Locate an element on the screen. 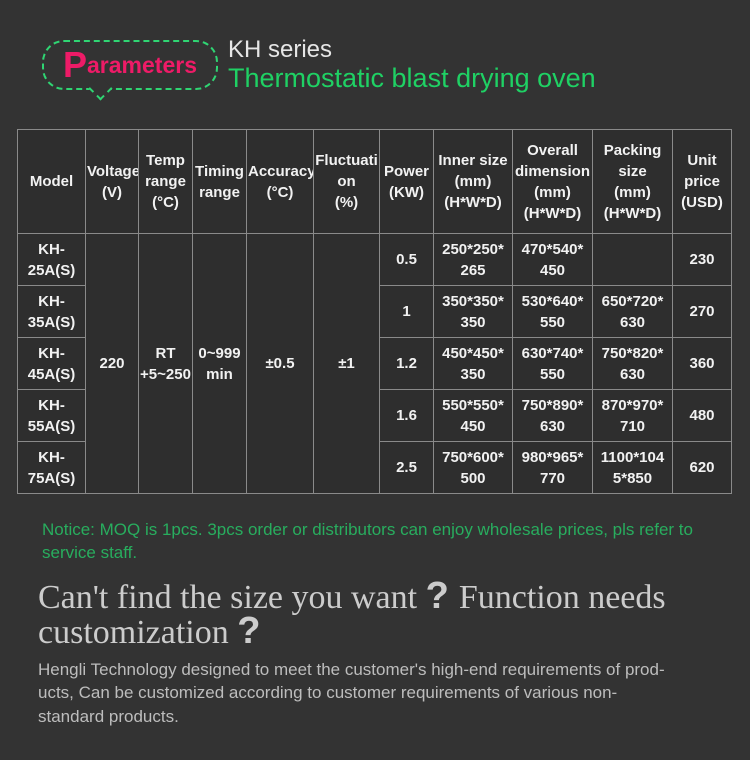  heading-text: customization is located at coordinates (138, 632).